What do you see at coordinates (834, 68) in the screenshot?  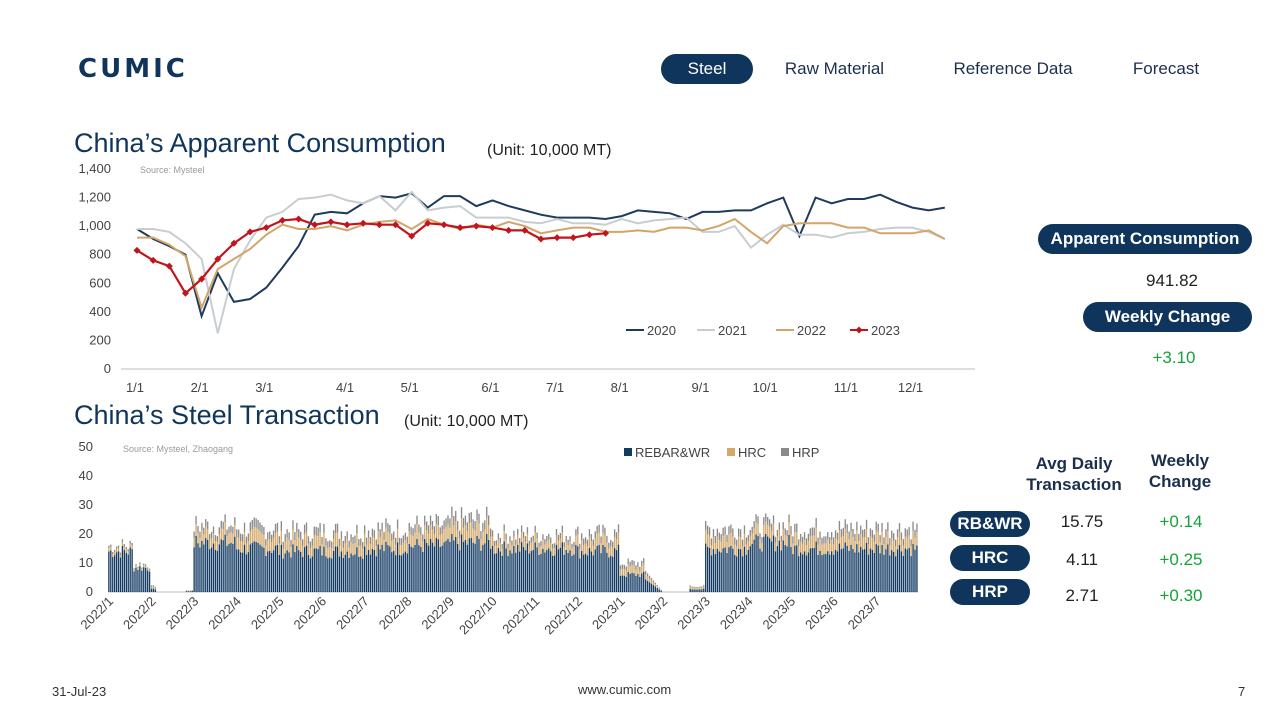 I see `nav-raw-material-tab: Raw Material` at bounding box center [834, 68].